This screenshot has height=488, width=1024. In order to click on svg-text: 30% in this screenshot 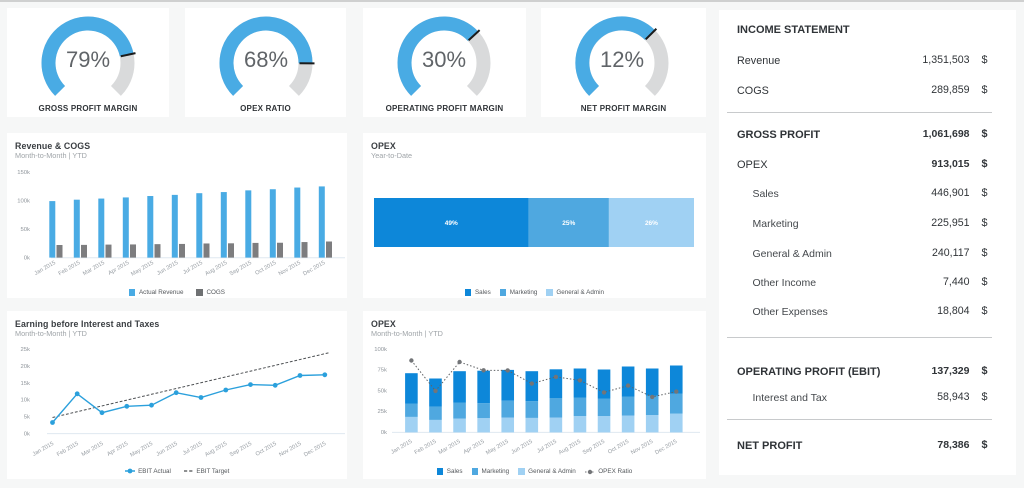, I will do `click(444, 59)`.